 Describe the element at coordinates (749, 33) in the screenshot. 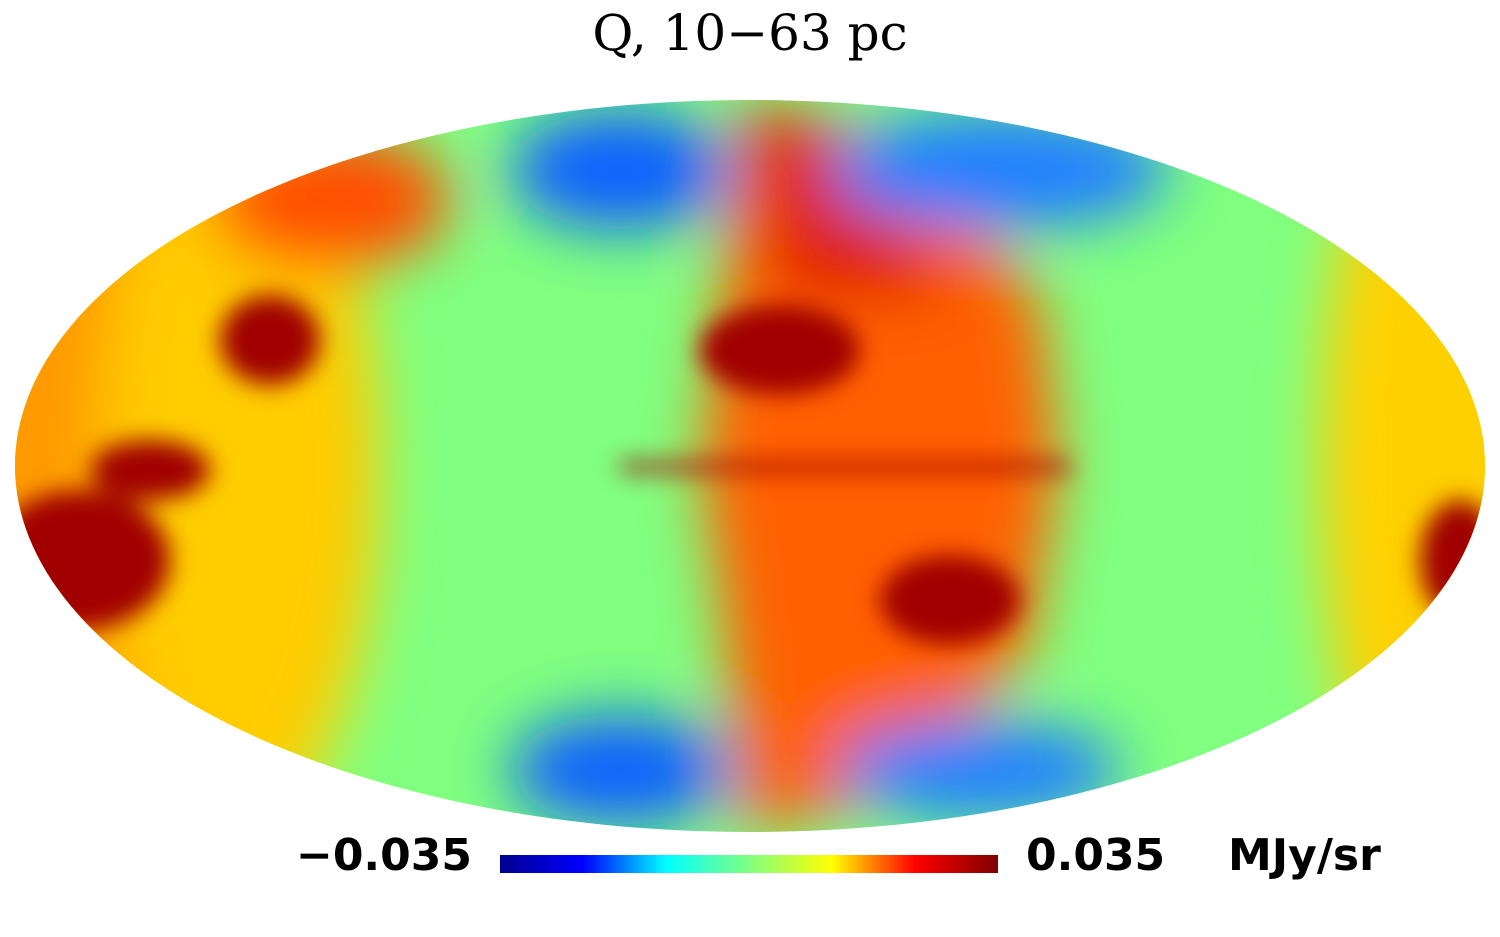

I see `map-title: Q, 10−63 pc` at that location.